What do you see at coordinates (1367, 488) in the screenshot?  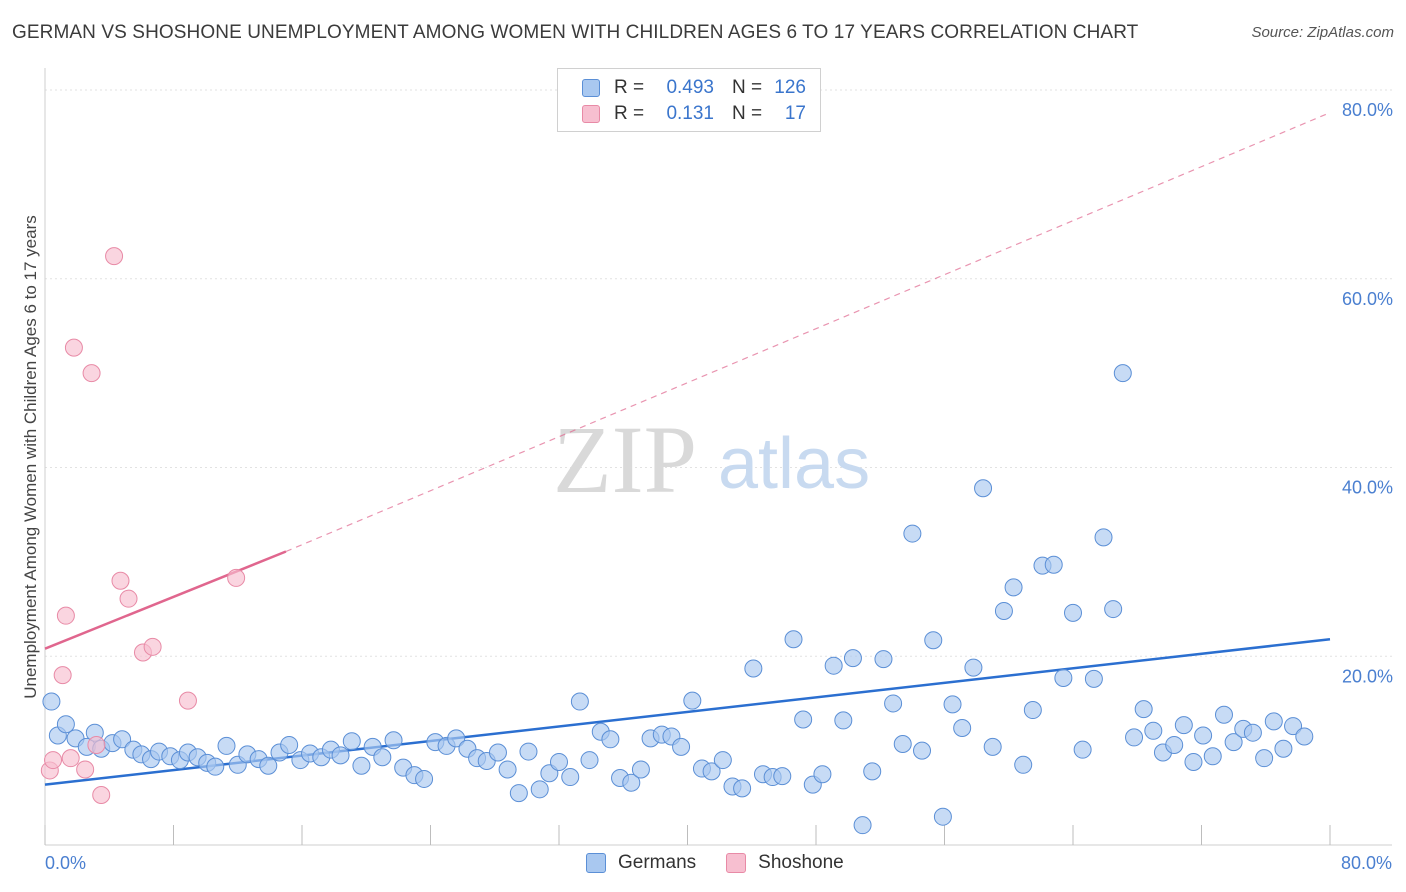 I see `y-tick-label: 40.0%` at bounding box center [1367, 488].